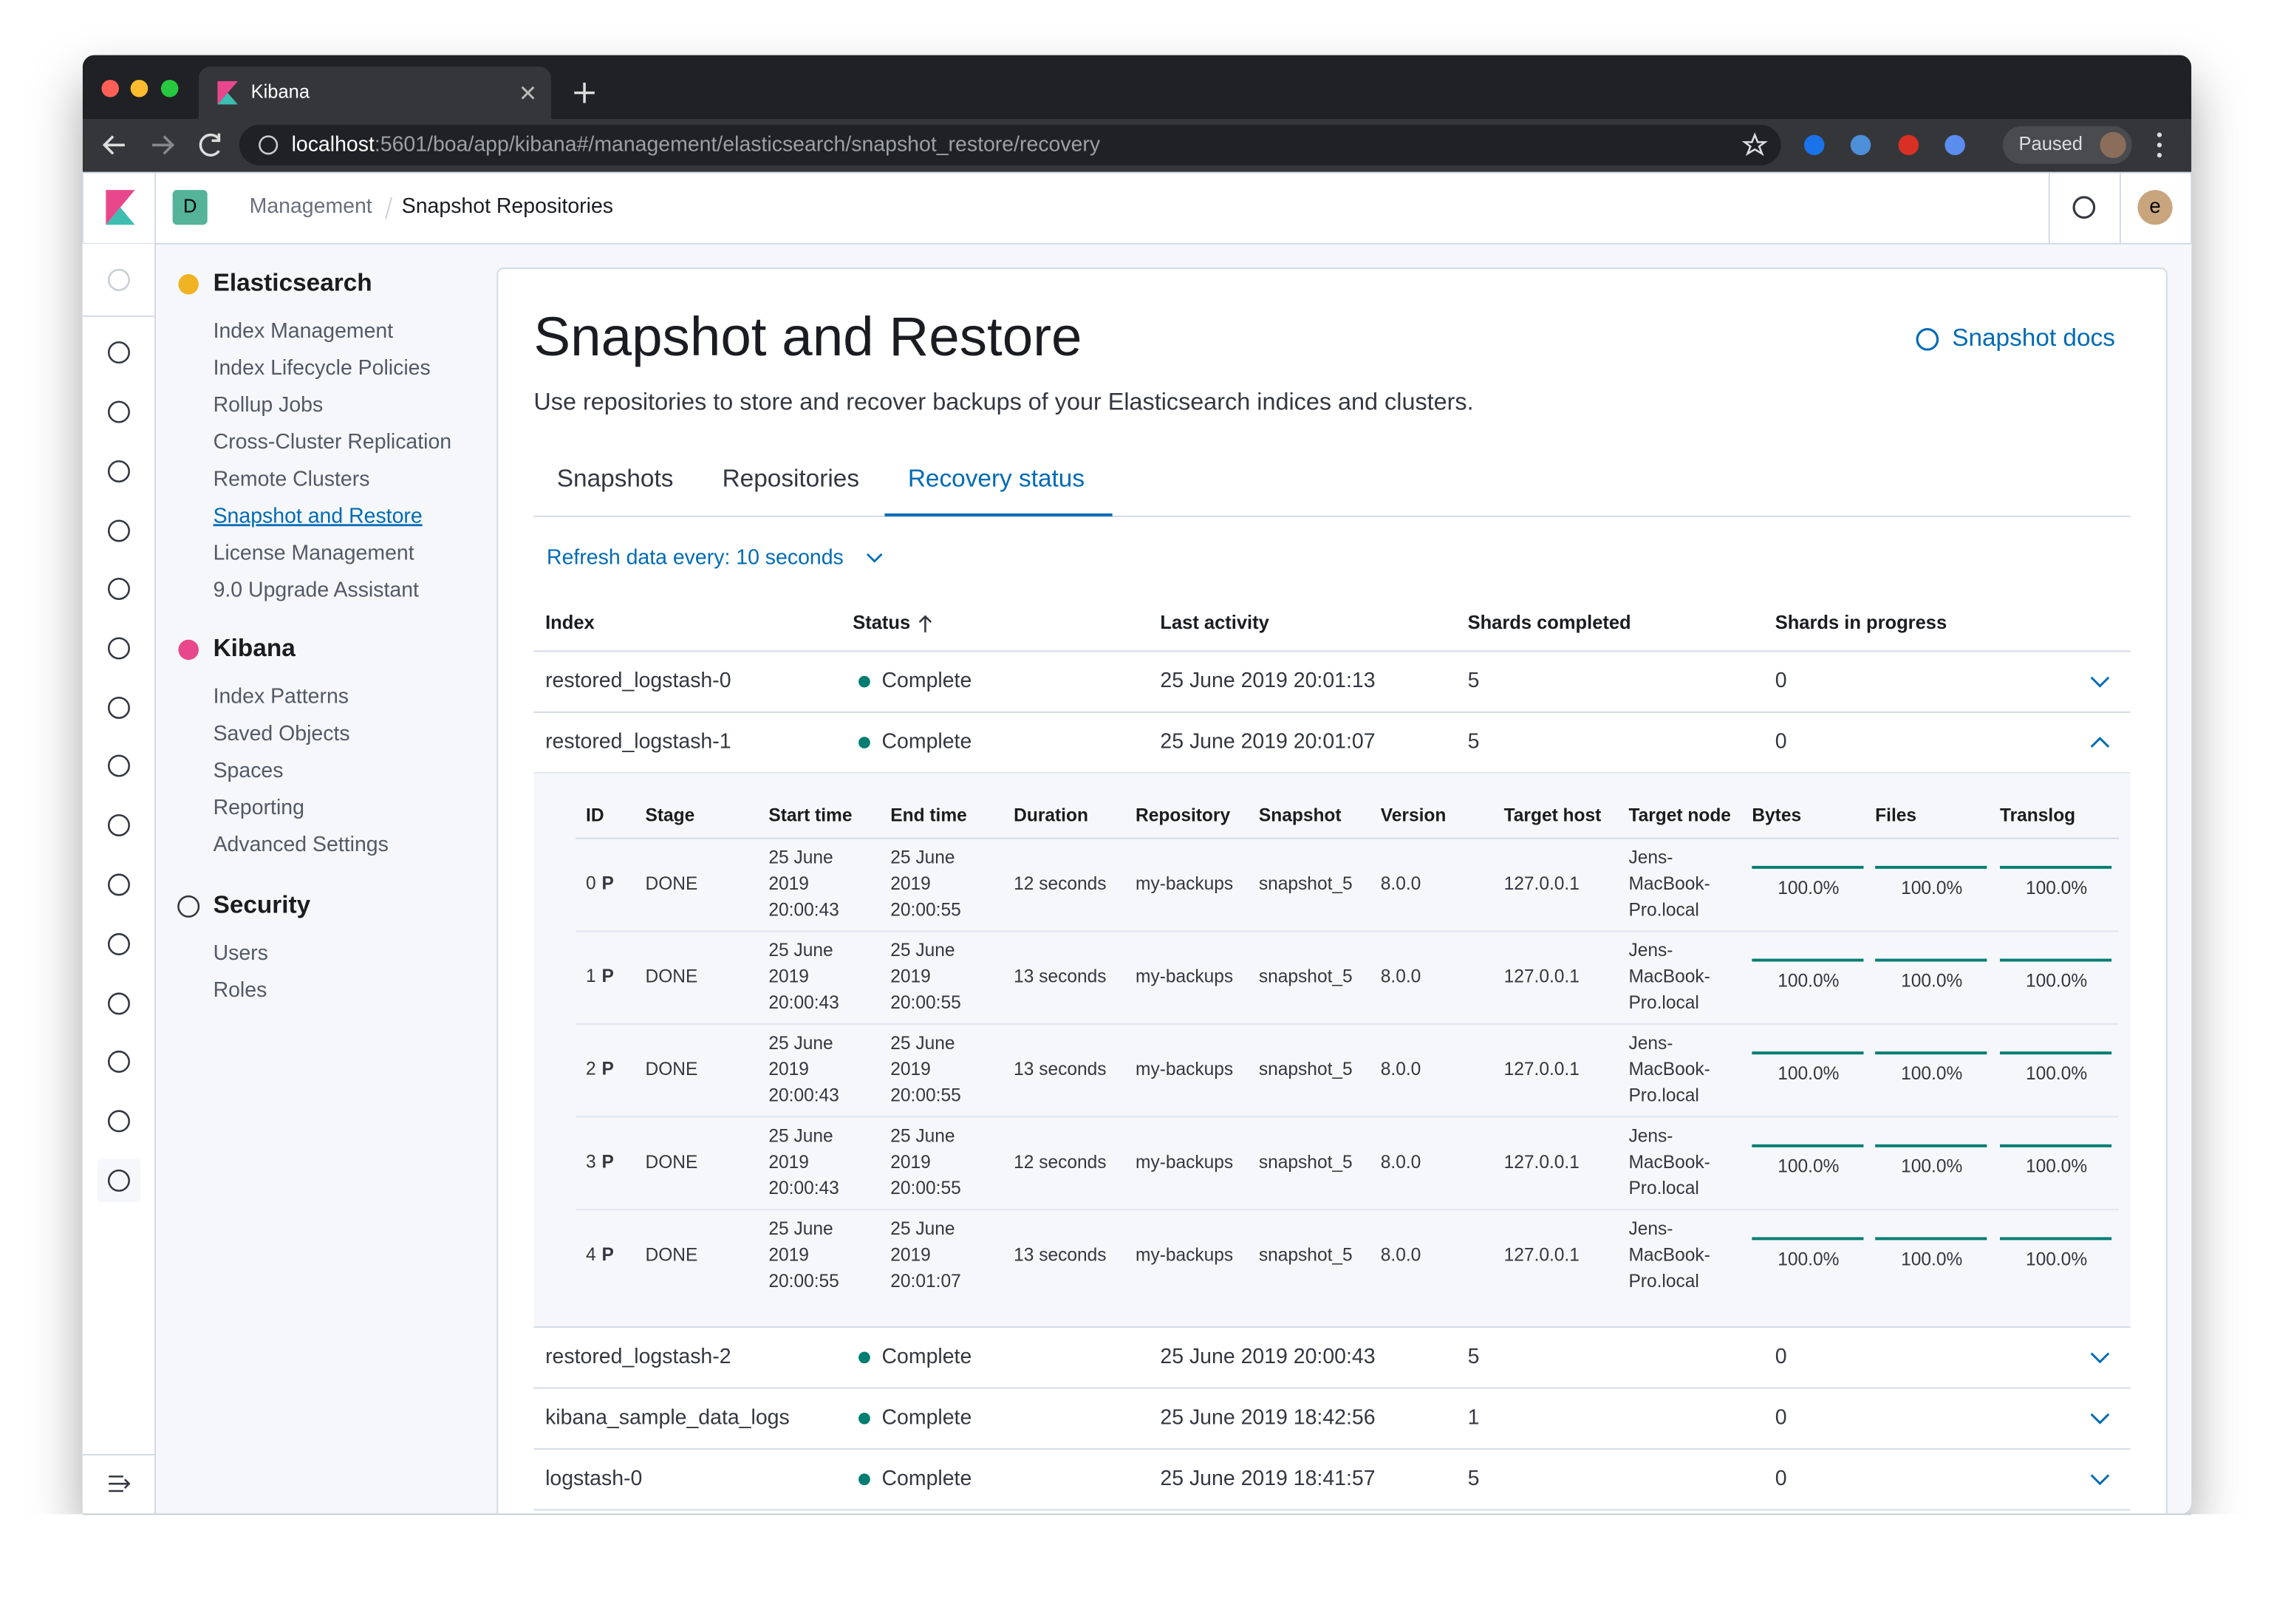 Image resolution: width=2274 pixels, height=1624 pixels. Describe the element at coordinates (672, 1255) in the screenshot. I see `stage: DONE` at that location.